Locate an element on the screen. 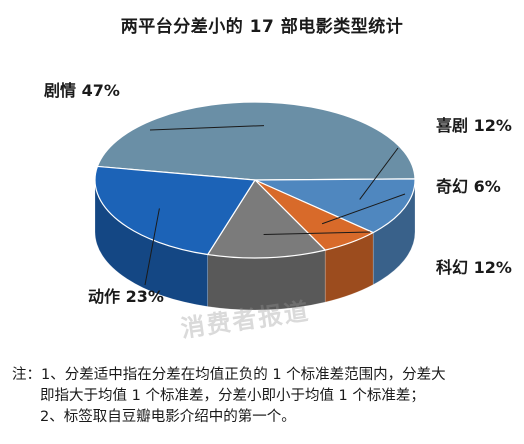 The width and height of the screenshot is (524, 444). chart-title: 两平台分差小的 17 部电影类型统计 is located at coordinates (262, 27).